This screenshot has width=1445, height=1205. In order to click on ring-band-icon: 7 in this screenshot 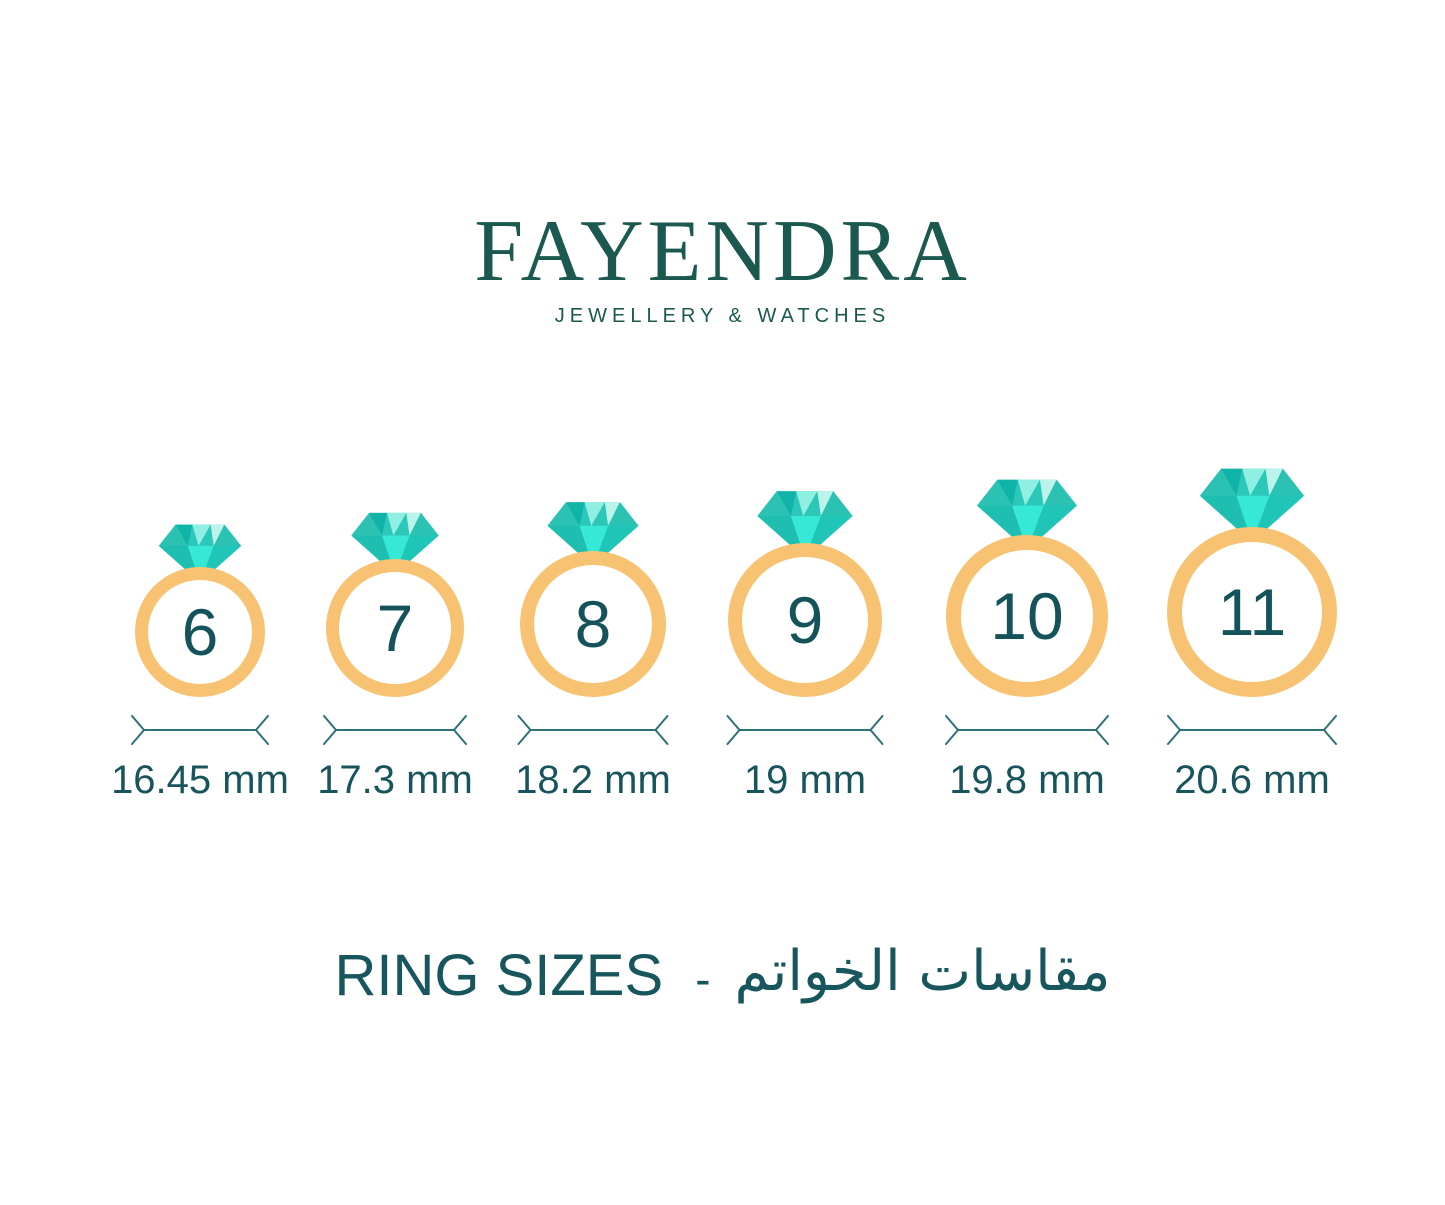, I will do `click(395, 628)`.